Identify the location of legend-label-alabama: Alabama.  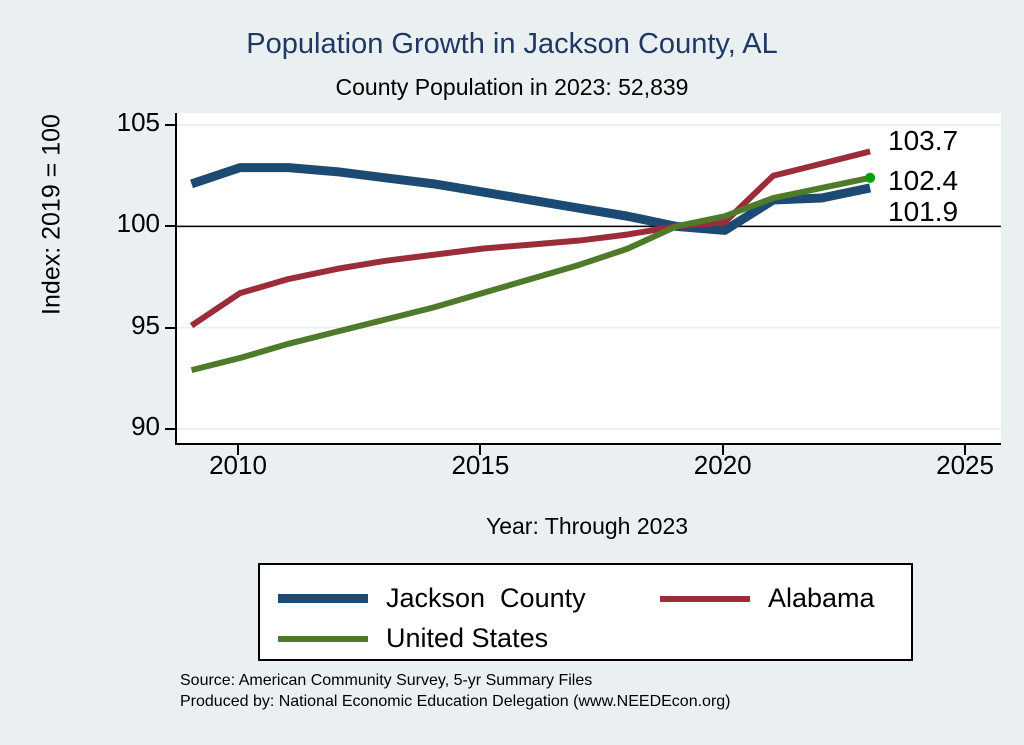
(821, 598).